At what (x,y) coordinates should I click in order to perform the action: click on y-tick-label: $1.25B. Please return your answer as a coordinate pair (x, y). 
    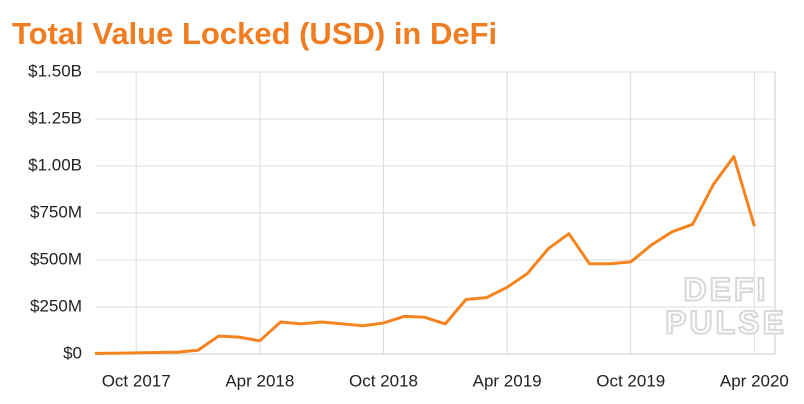
    Looking at the image, I should click on (55, 117).